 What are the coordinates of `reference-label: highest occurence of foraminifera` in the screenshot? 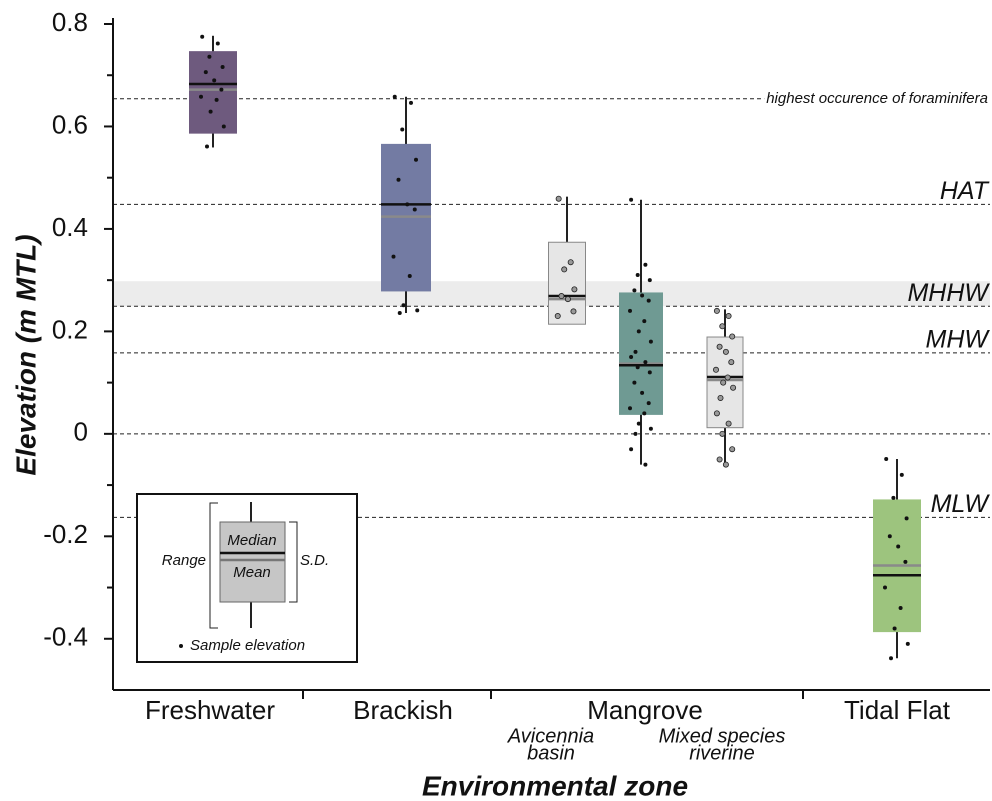 It's located at (877, 98).